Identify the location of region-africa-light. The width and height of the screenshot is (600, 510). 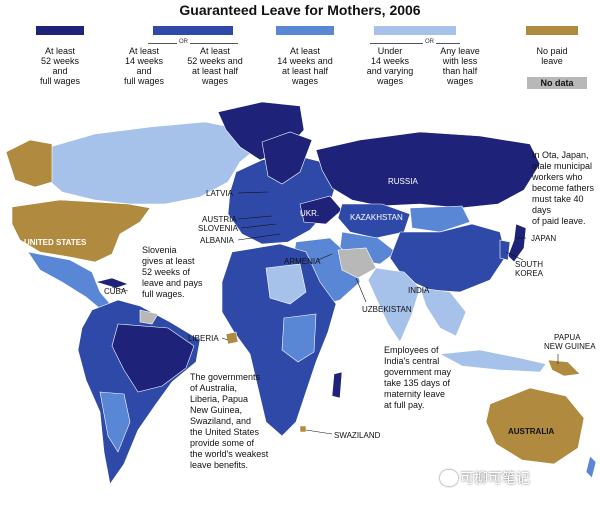
(286, 284).